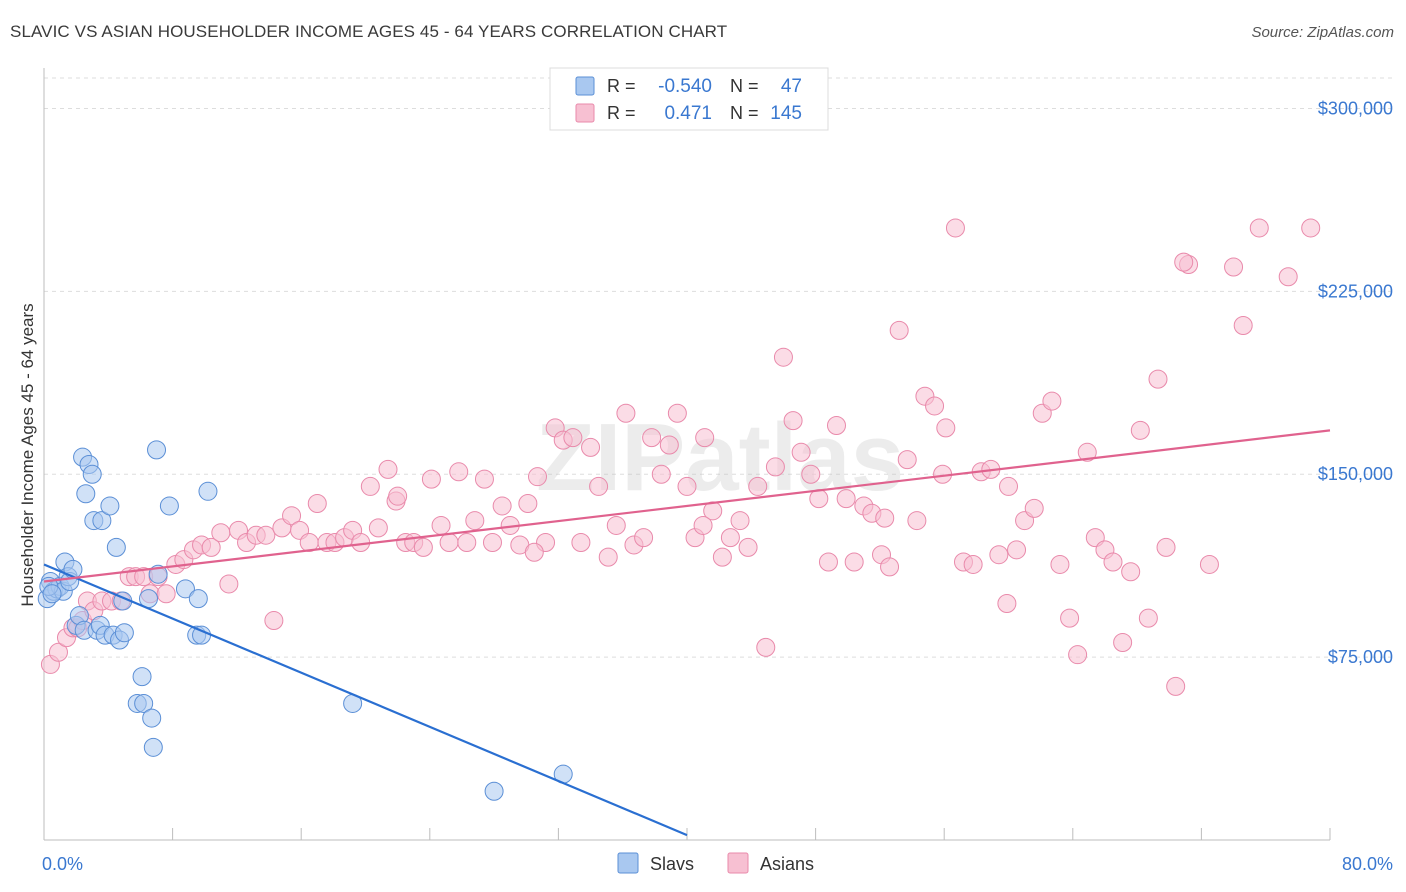 The image size is (1406, 892). I want to click on x-tick-label: 80.0%, so click(1367, 864).